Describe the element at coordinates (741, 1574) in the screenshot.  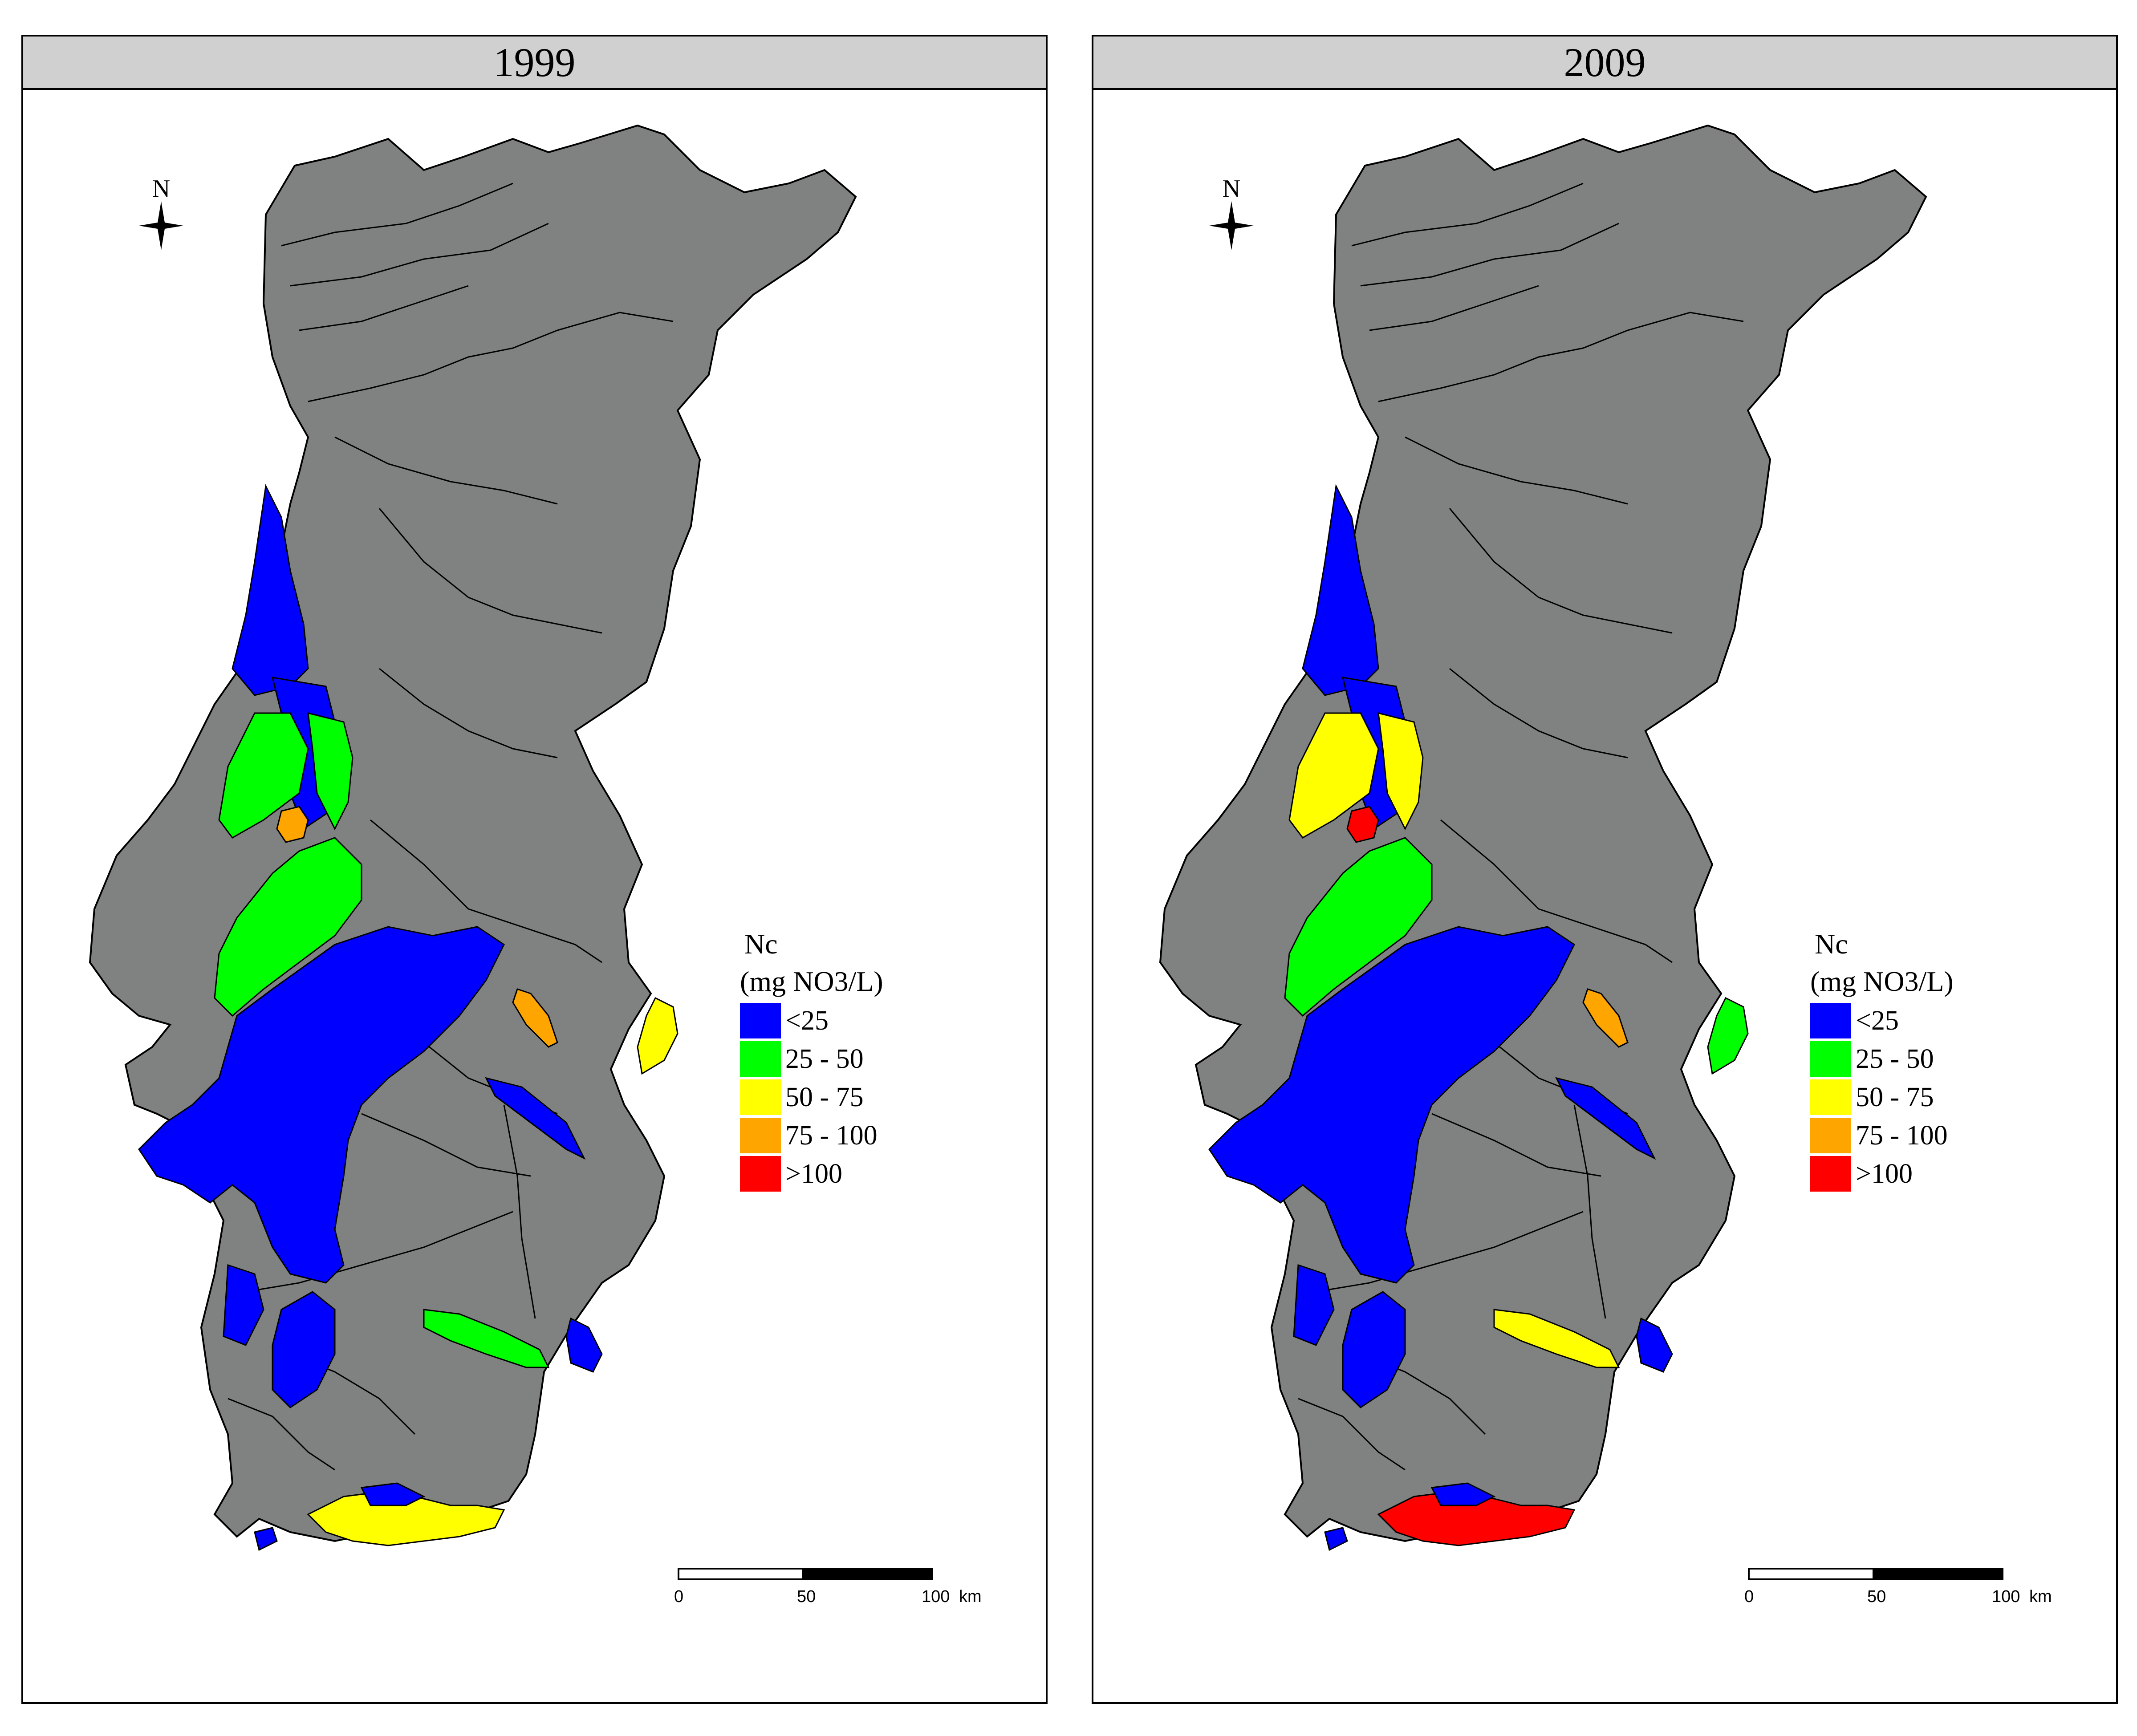
I see `scale-bar-white-segment` at that location.